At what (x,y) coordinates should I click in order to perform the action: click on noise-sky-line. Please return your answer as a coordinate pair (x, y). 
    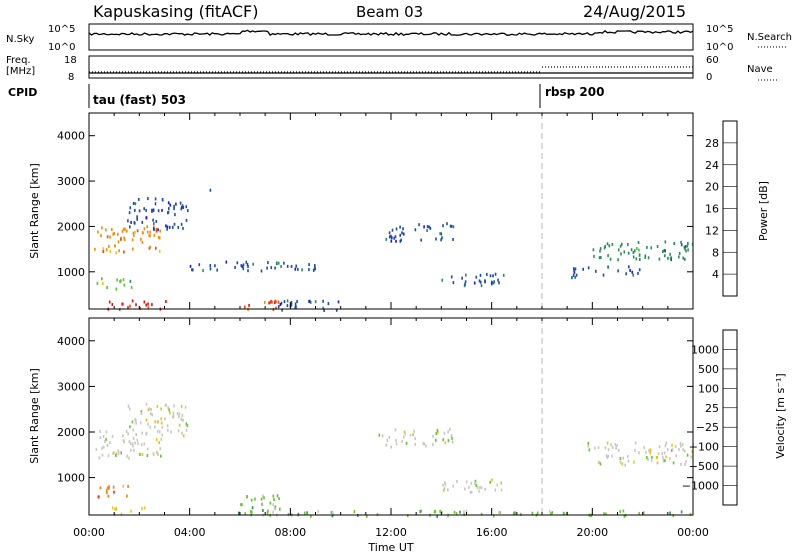
    Looking at the image, I should click on (391, 33).